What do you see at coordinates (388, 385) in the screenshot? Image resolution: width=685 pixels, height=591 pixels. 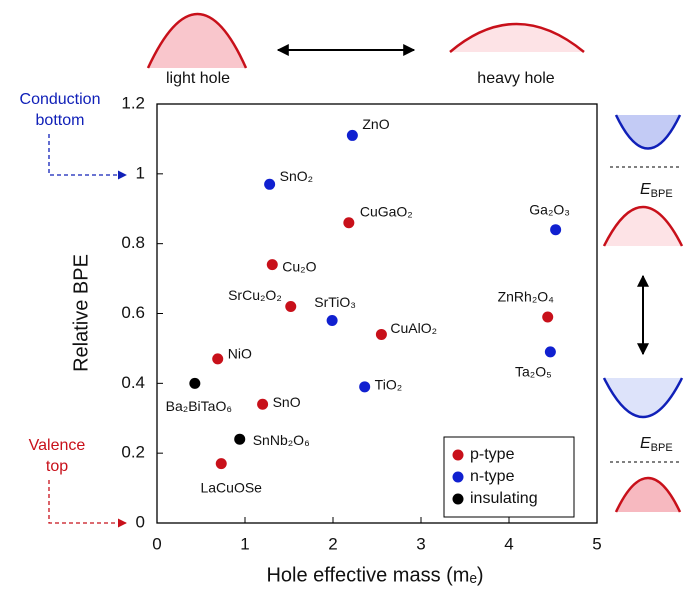 I see `point-label: TiO₂` at bounding box center [388, 385].